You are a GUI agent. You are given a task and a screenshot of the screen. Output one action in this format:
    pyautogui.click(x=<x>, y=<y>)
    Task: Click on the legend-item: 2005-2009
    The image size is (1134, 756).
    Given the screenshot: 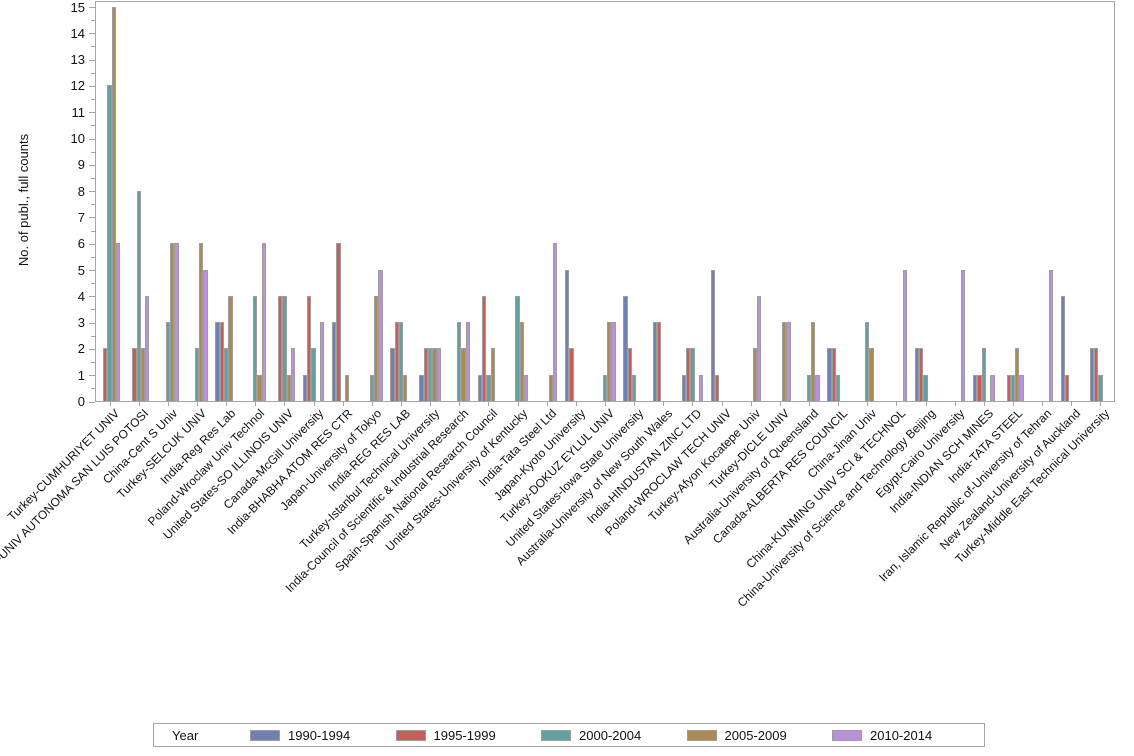 What is the action you would take?
    pyautogui.click(x=759, y=735)
    